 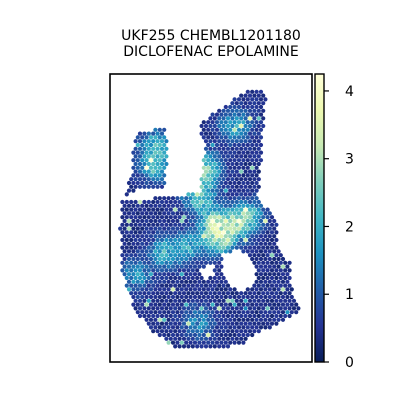 What do you see at coordinates (349, 363) in the screenshot?
I see `colorbar-tick-label: 0` at bounding box center [349, 363].